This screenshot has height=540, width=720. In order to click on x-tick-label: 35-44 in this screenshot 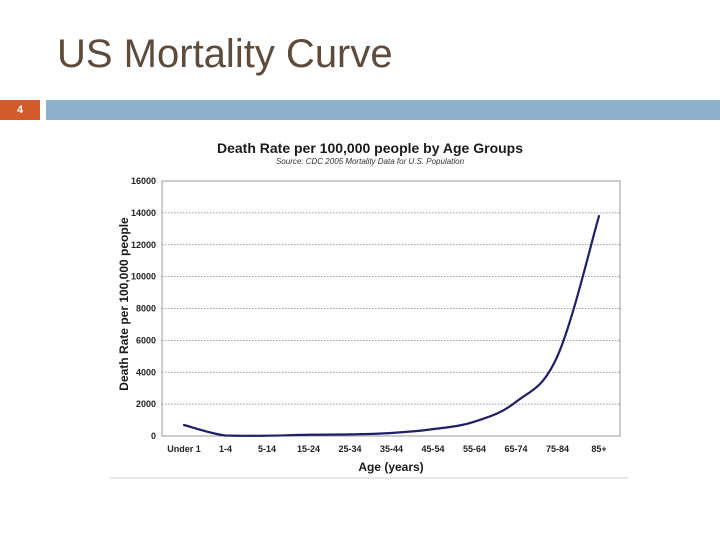, I will do `click(391, 449)`.